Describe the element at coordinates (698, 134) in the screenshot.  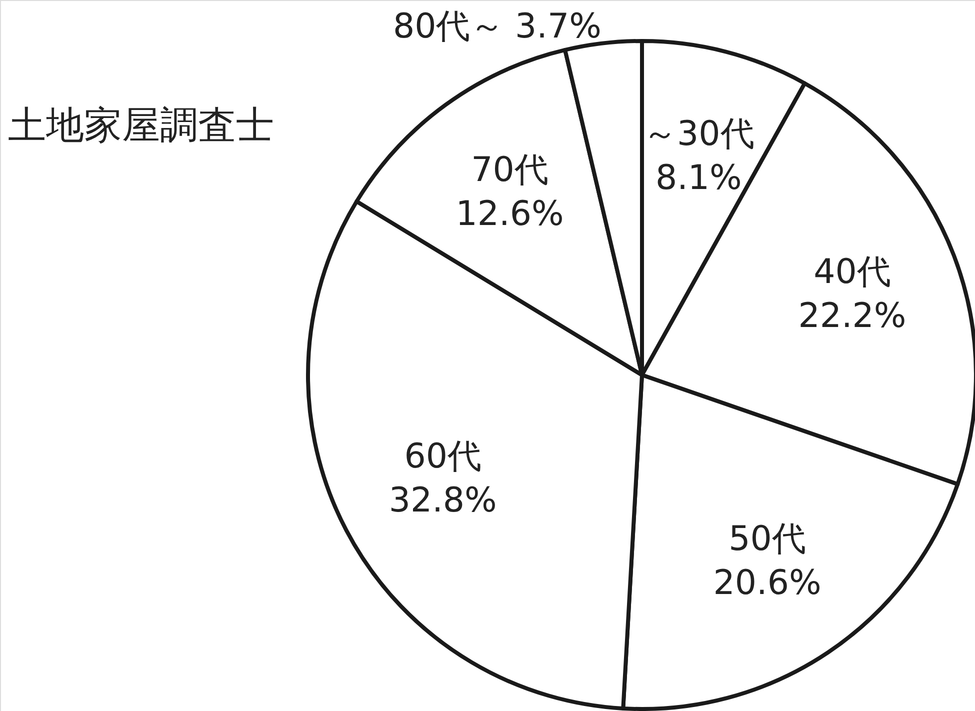
I see `slice-label: ～30代` at that location.